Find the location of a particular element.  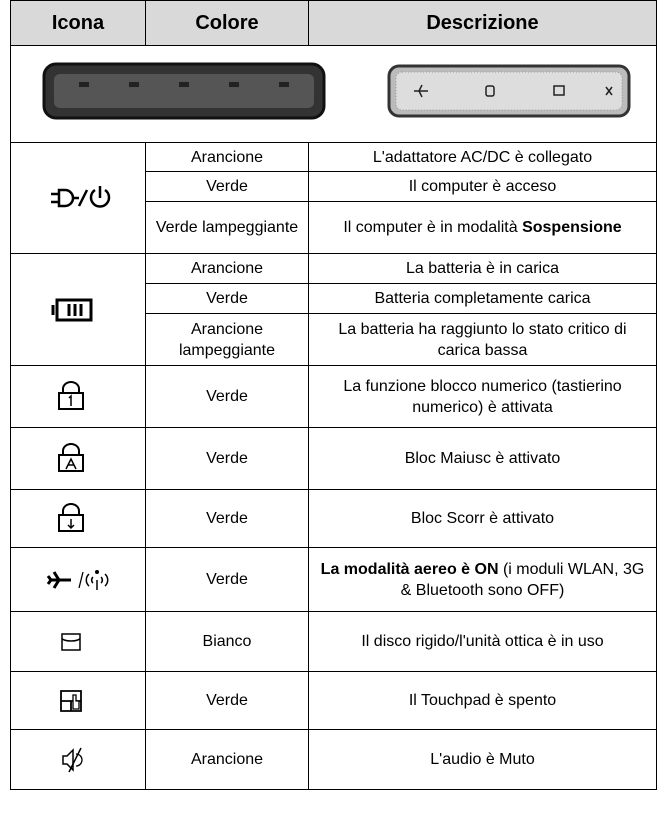

description-text: L'adattatore AC/DC è collegato is located at coordinates (482, 157).